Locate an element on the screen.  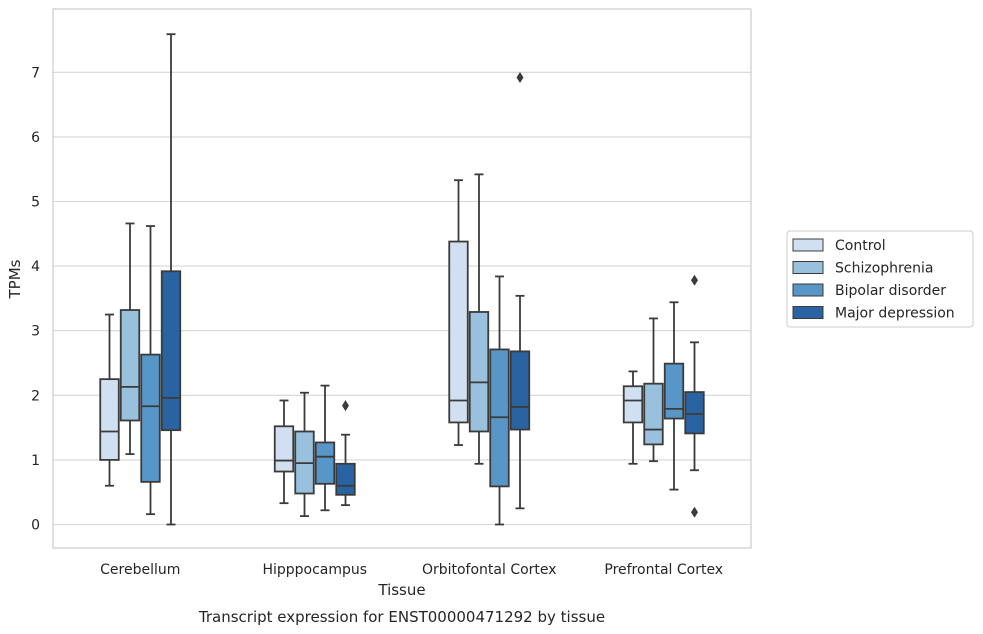
x-tick-label: Orbitofontal Cortex is located at coordinates (489, 570).